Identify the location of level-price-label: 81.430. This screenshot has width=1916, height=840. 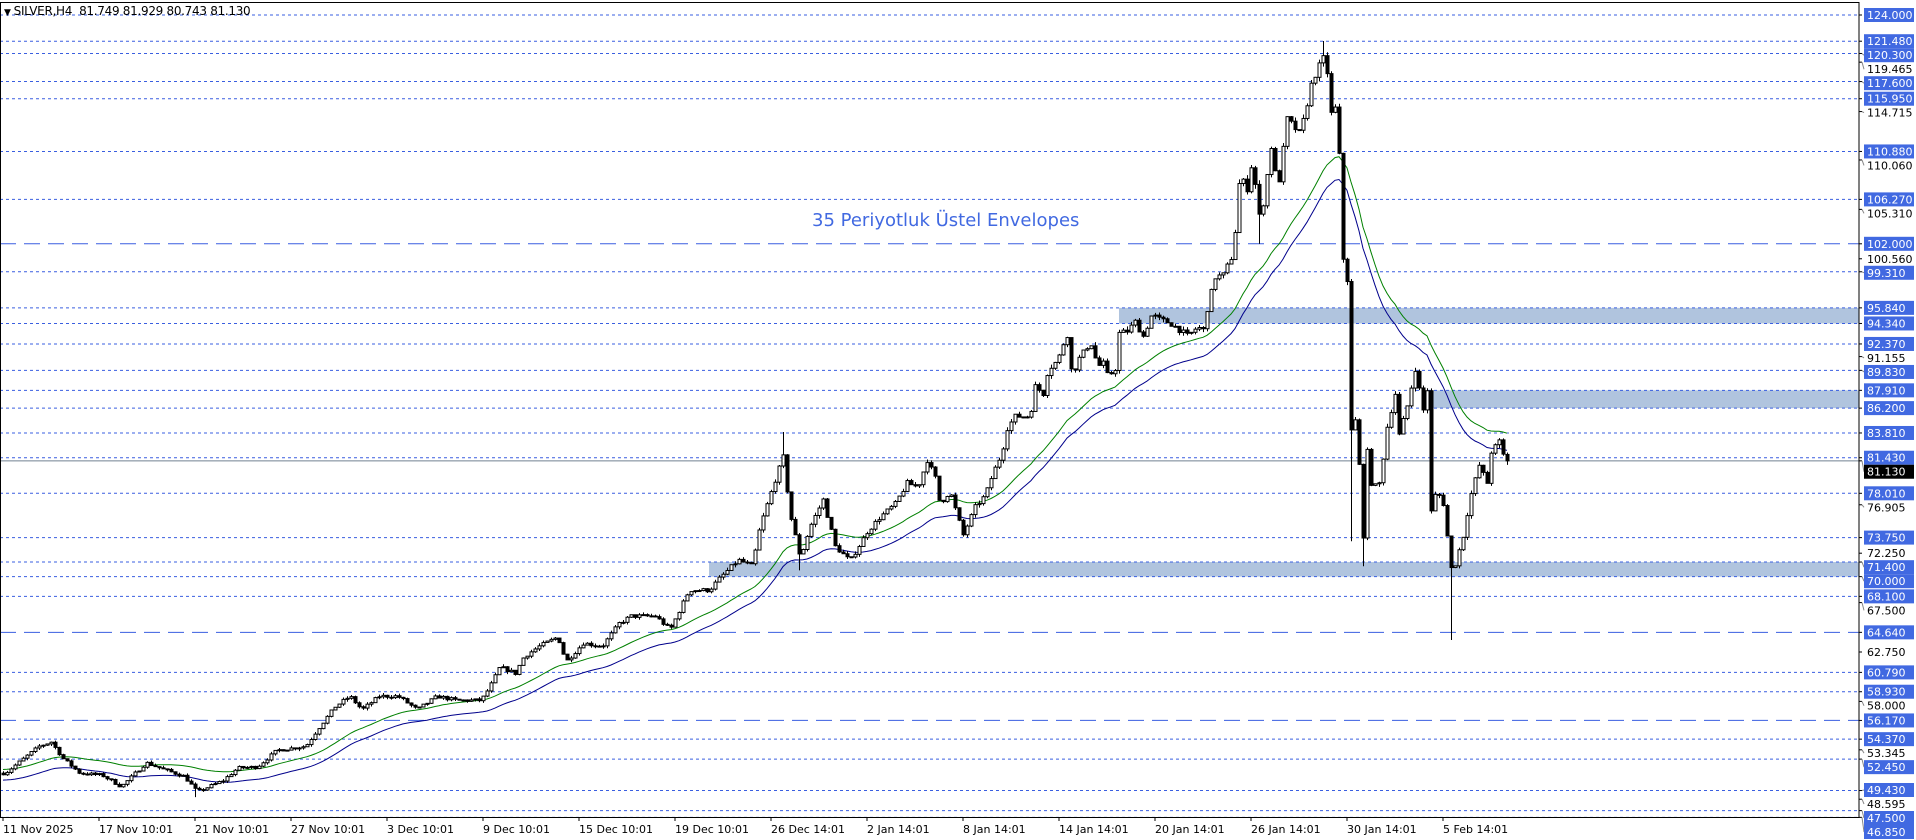
(1886, 458).